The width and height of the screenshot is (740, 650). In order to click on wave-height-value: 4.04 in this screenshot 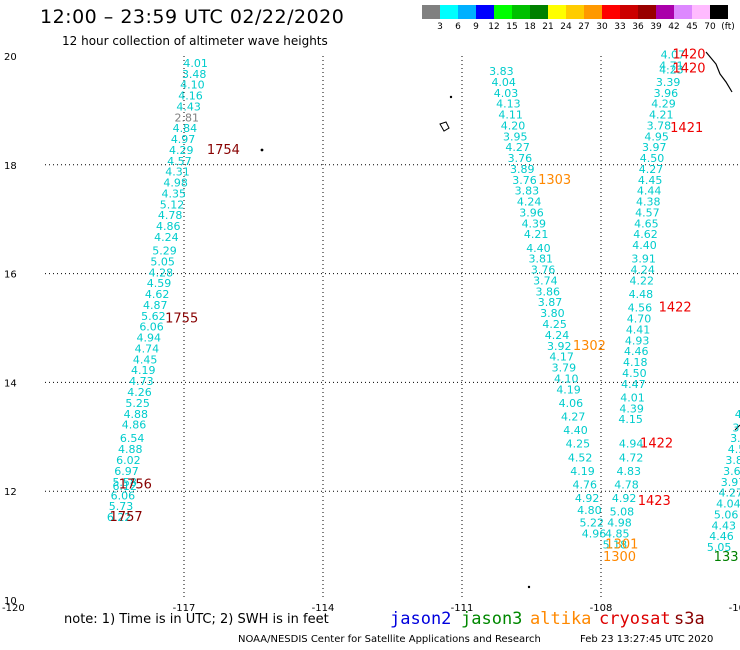, I will do `click(728, 504)`.